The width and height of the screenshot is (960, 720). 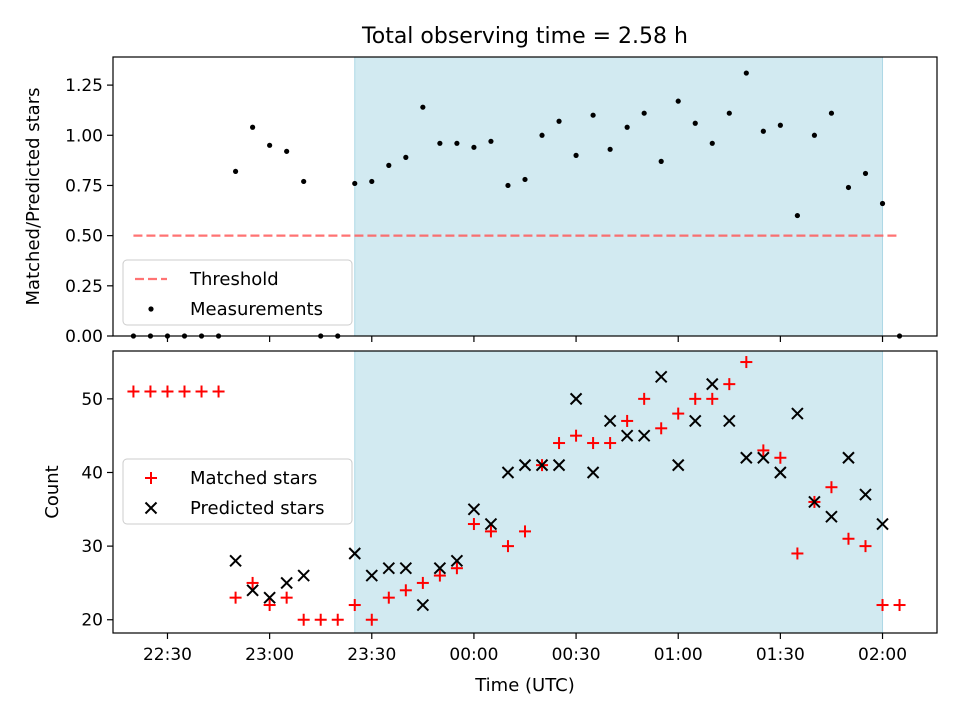 I want to click on legend-label: Threshold, so click(x=234, y=279).